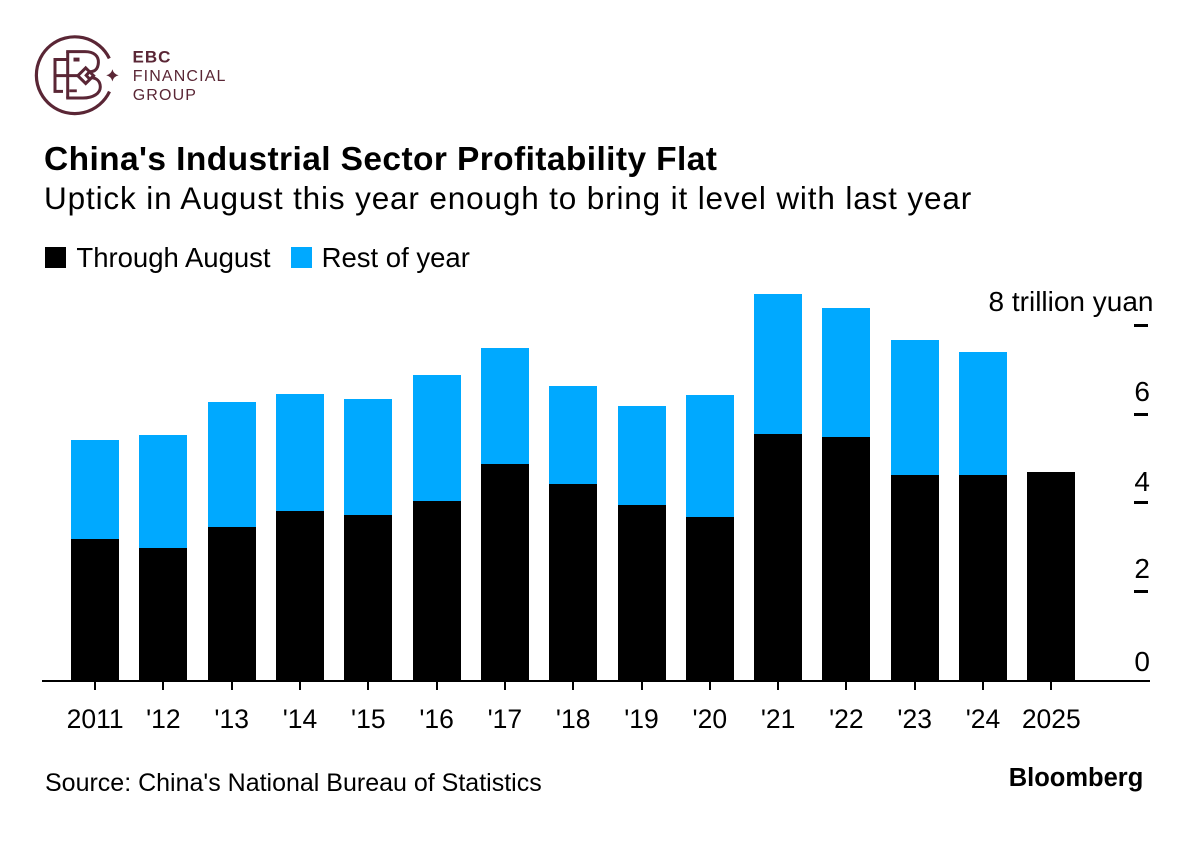 The height and width of the screenshot is (841, 1200). Describe the element at coordinates (152, 57) in the screenshot. I see `svg-text: EBC` at that location.